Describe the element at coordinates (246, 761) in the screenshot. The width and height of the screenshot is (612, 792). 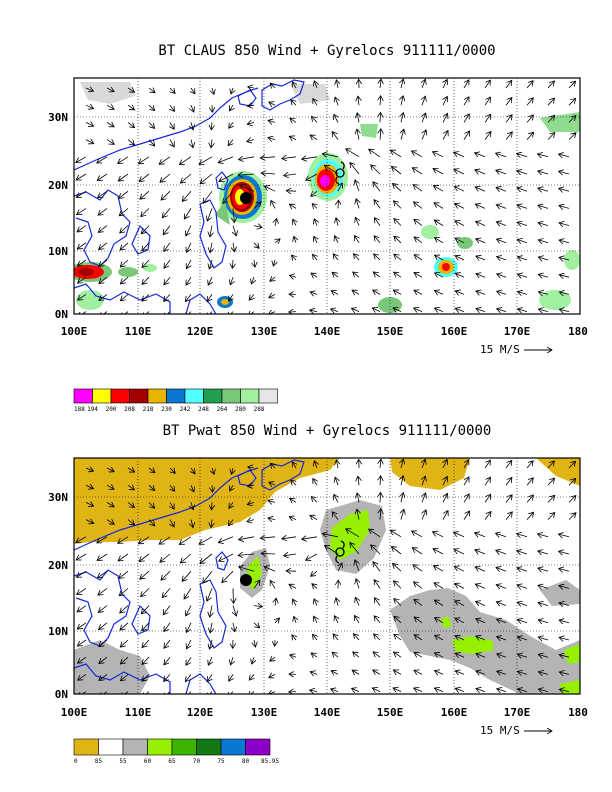
I see `colorbar-label: 80` at that location.